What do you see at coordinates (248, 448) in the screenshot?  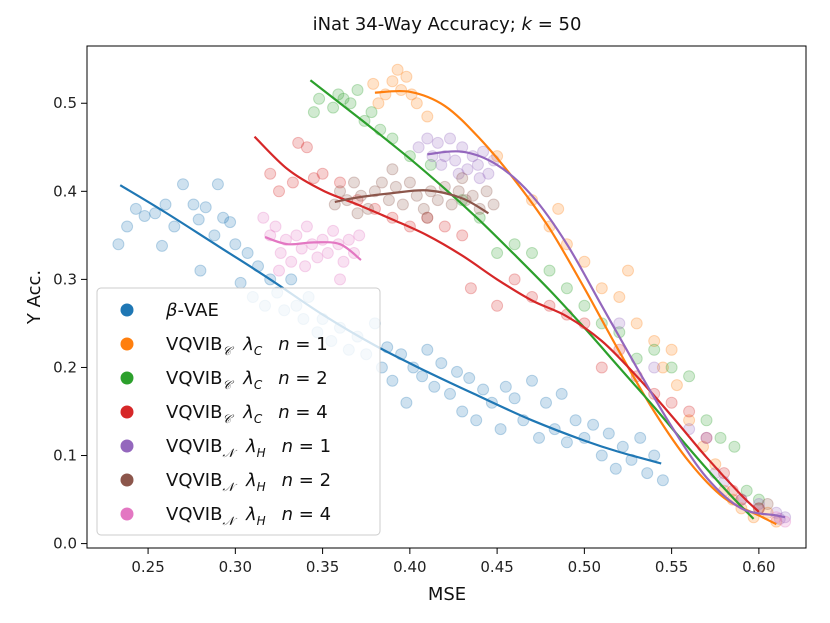 I see `legend-label-4: VQVIB𝒩 λH n = 1` at bounding box center [248, 448].